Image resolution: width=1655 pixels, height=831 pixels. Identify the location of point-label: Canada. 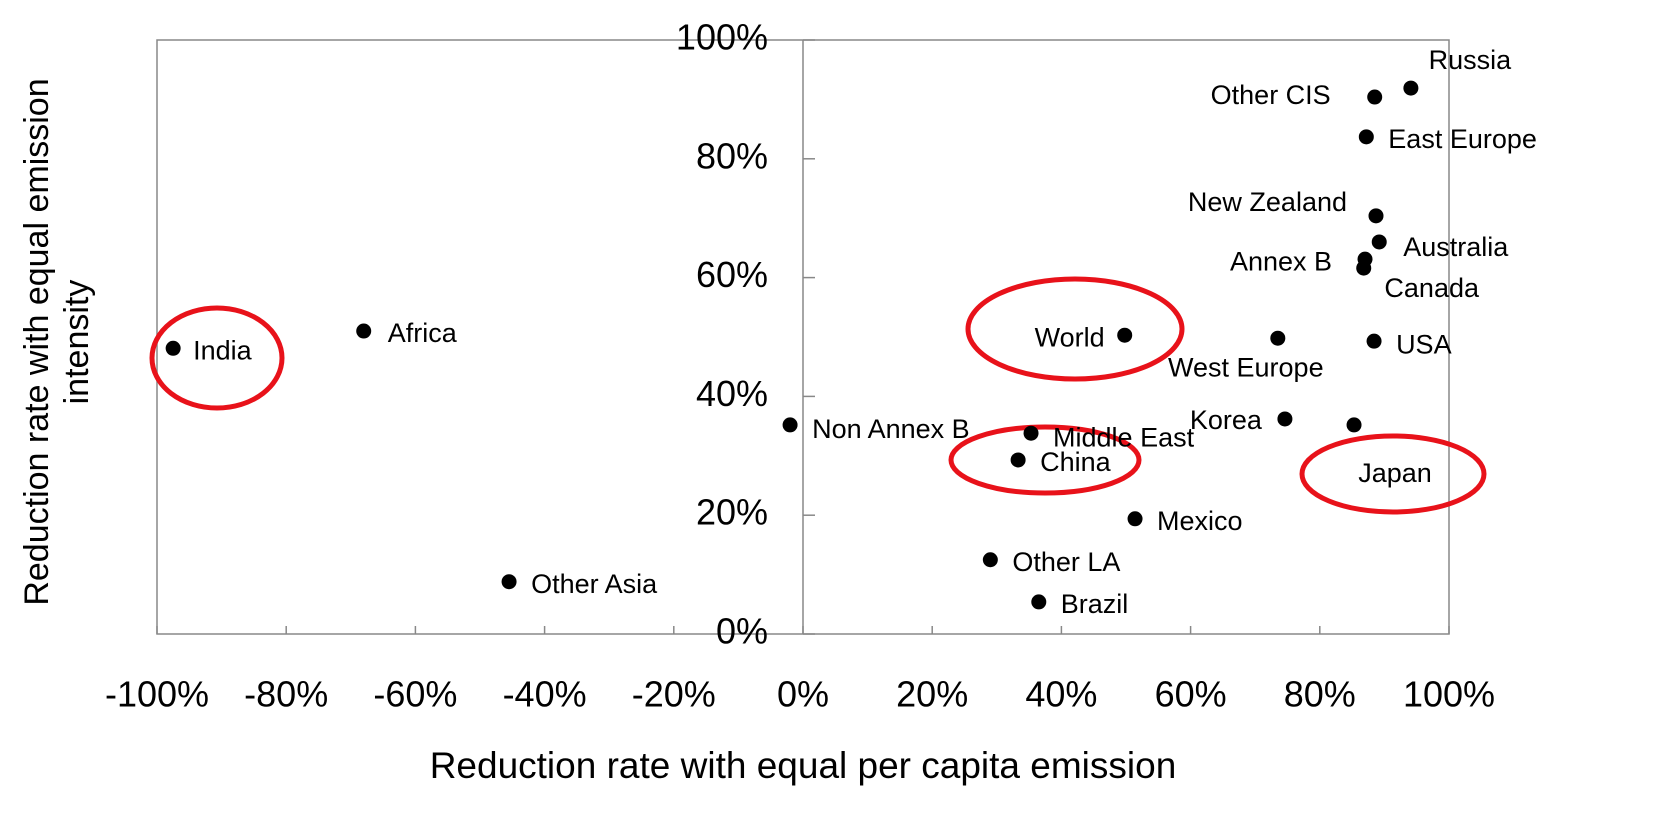
(1432, 288).